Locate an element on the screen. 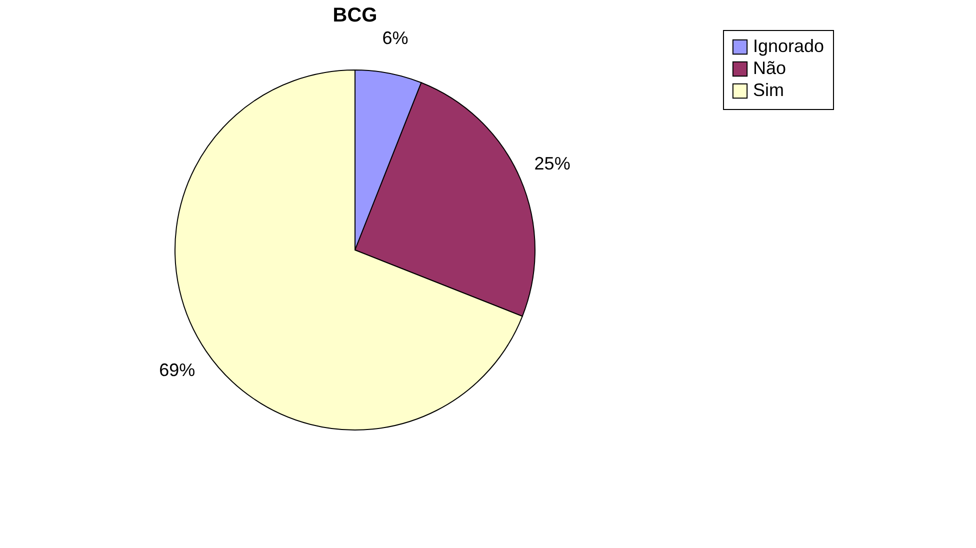 The width and height of the screenshot is (976, 548). data-label: 69% is located at coordinates (177, 370).